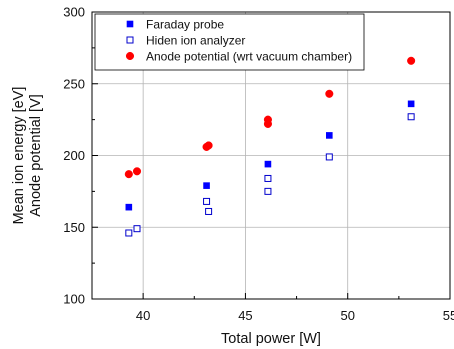  Describe the element at coordinates (347, 315) in the screenshot. I see `x-tick-label: 50` at that location.